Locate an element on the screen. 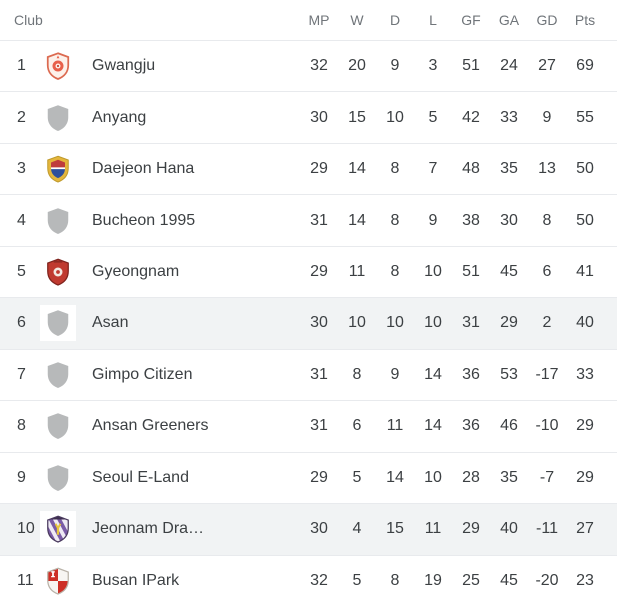 The image size is (617, 606). gwangju-crest-icon is located at coordinates (58, 66).